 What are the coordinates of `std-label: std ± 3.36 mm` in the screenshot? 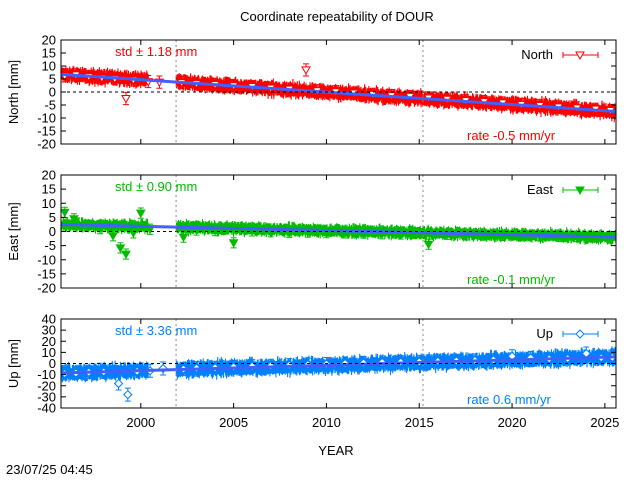 It's located at (156, 330).